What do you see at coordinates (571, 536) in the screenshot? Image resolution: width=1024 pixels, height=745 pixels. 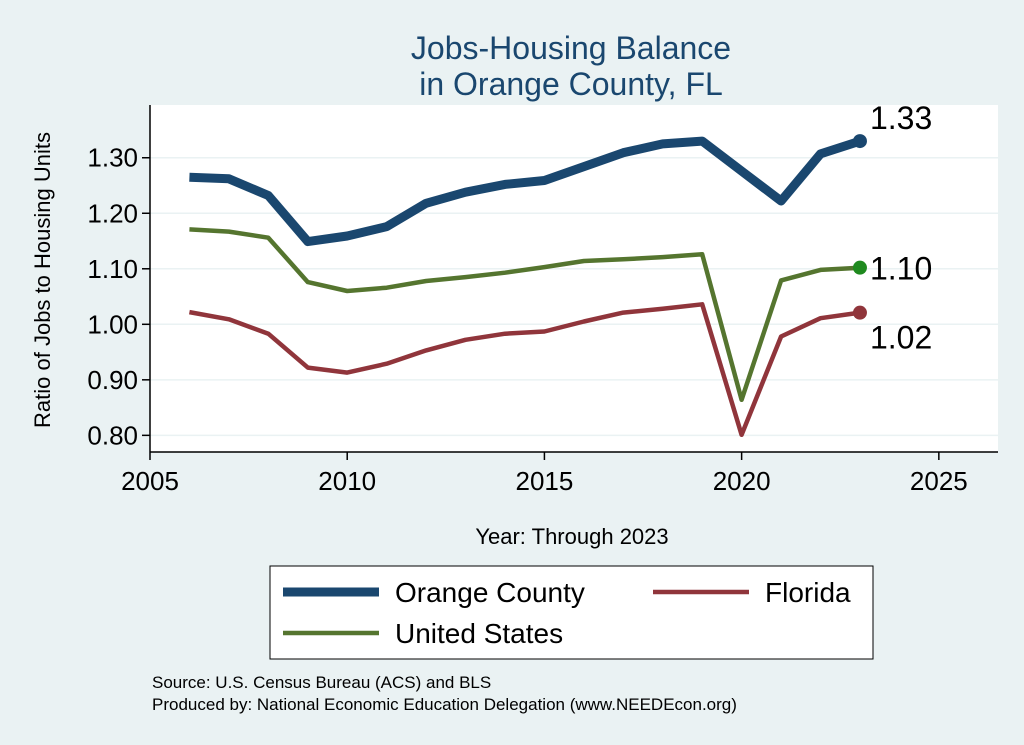 I see `x-axis-title: Year: Through 2023` at bounding box center [571, 536].